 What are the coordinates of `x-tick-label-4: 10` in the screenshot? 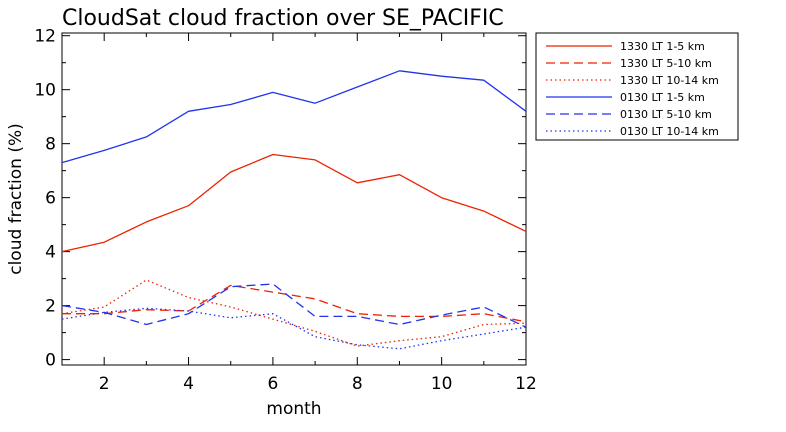 It's located at (442, 384).